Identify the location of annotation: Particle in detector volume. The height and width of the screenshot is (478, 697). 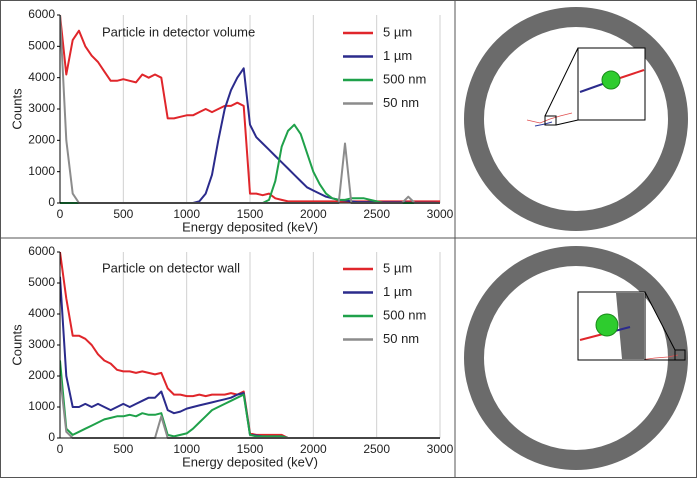
(178, 31).